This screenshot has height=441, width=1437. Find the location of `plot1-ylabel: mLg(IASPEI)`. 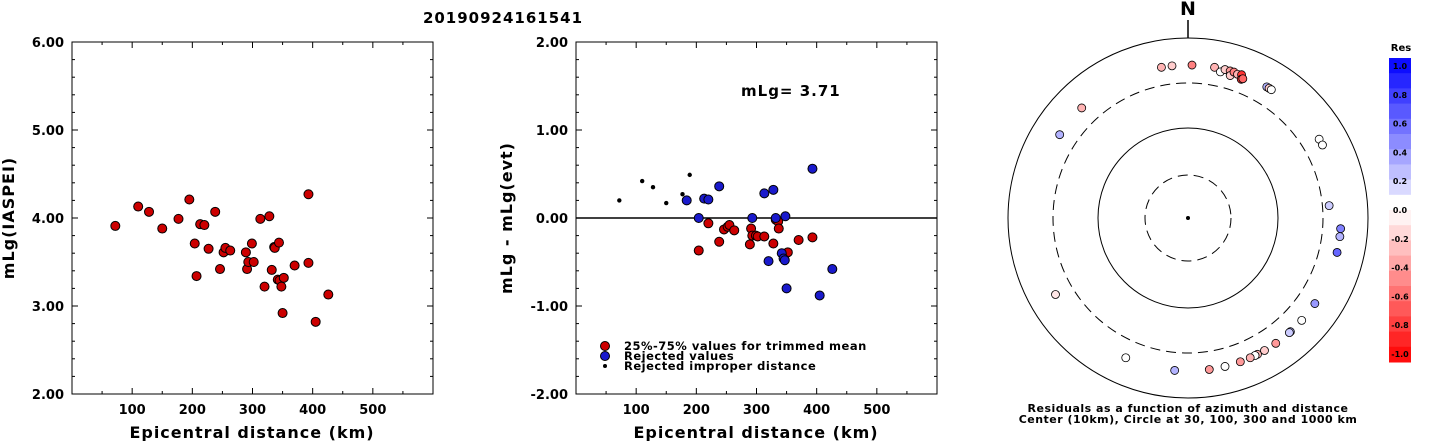

plot1-ylabel: mLg(IASPEI) is located at coordinates (9, 218).